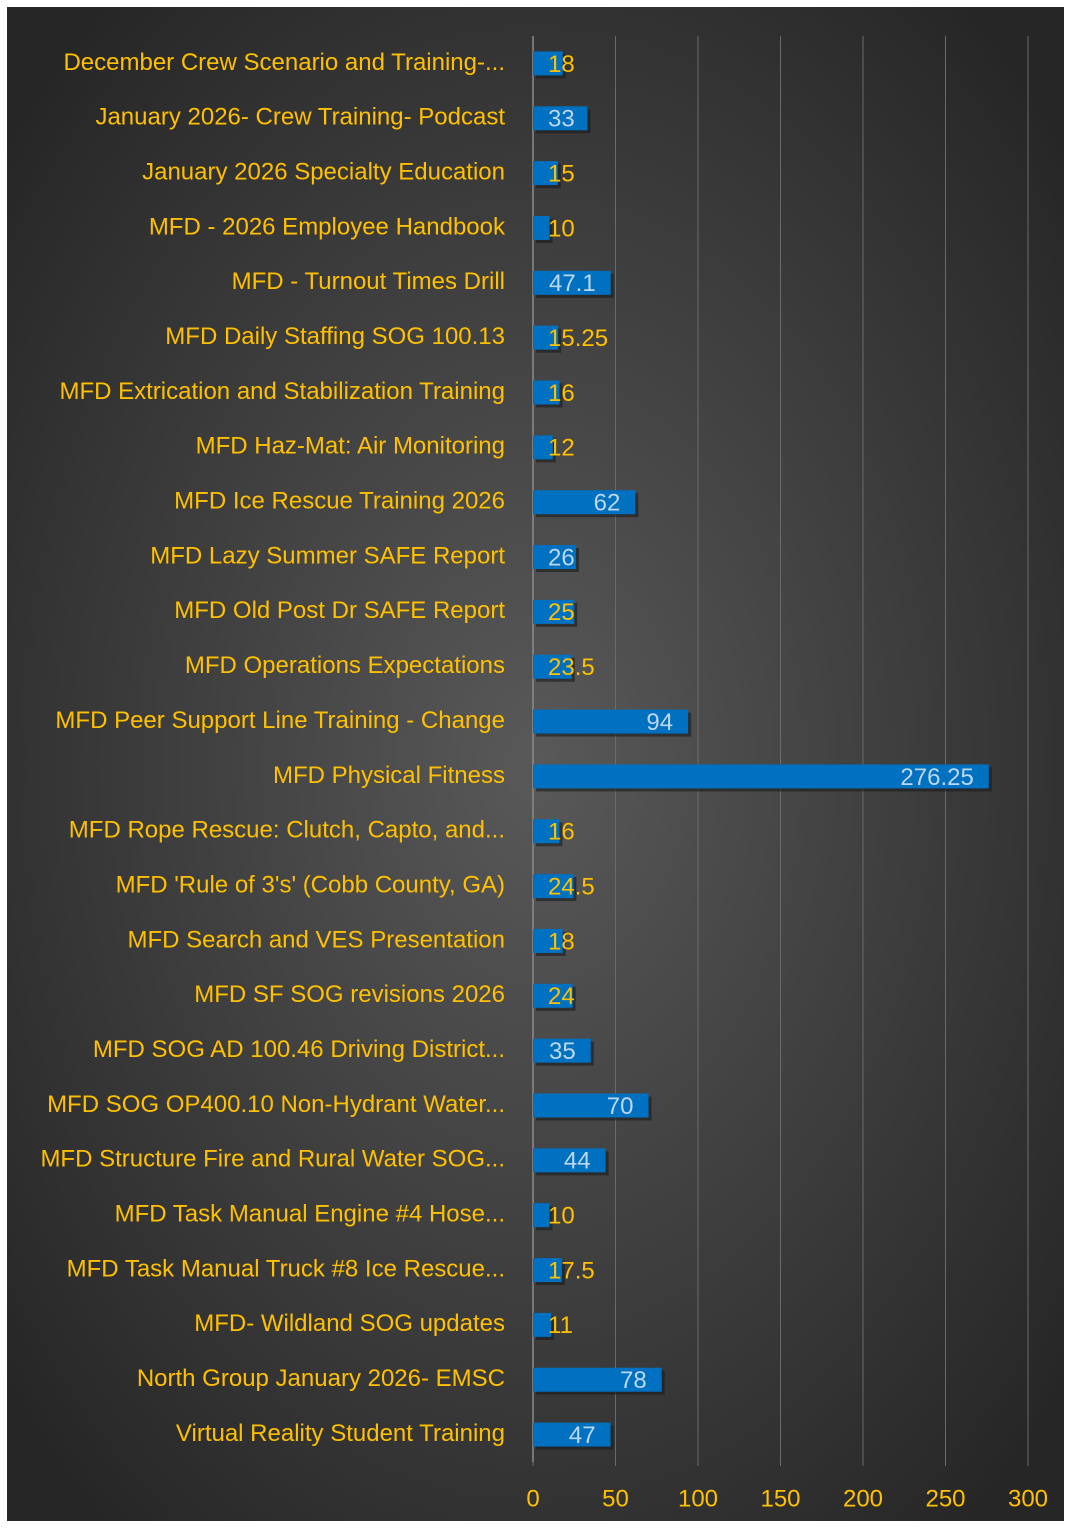 This screenshot has width=1071, height=1528. Describe the element at coordinates (561, 612) in the screenshot. I see `data-label: 25` at that location.